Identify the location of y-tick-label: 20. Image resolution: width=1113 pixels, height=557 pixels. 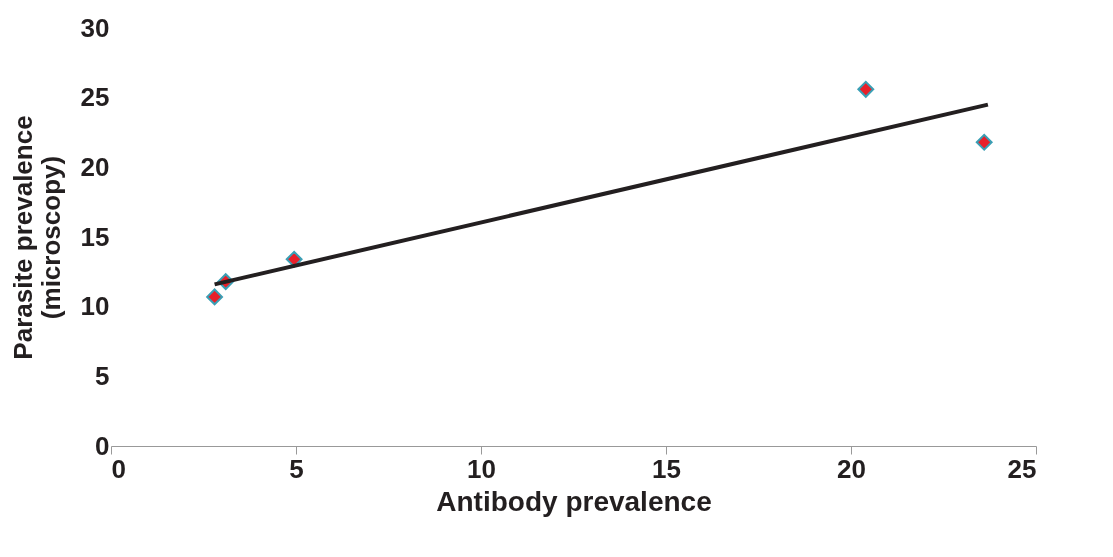
(95, 166).